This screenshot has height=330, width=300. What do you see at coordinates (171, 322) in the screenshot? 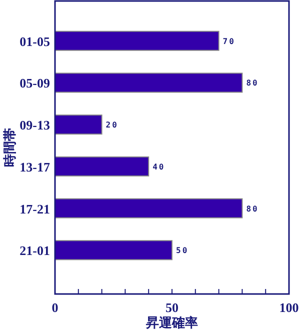
I see `x-axis-title: 昇運確率` at bounding box center [171, 322].